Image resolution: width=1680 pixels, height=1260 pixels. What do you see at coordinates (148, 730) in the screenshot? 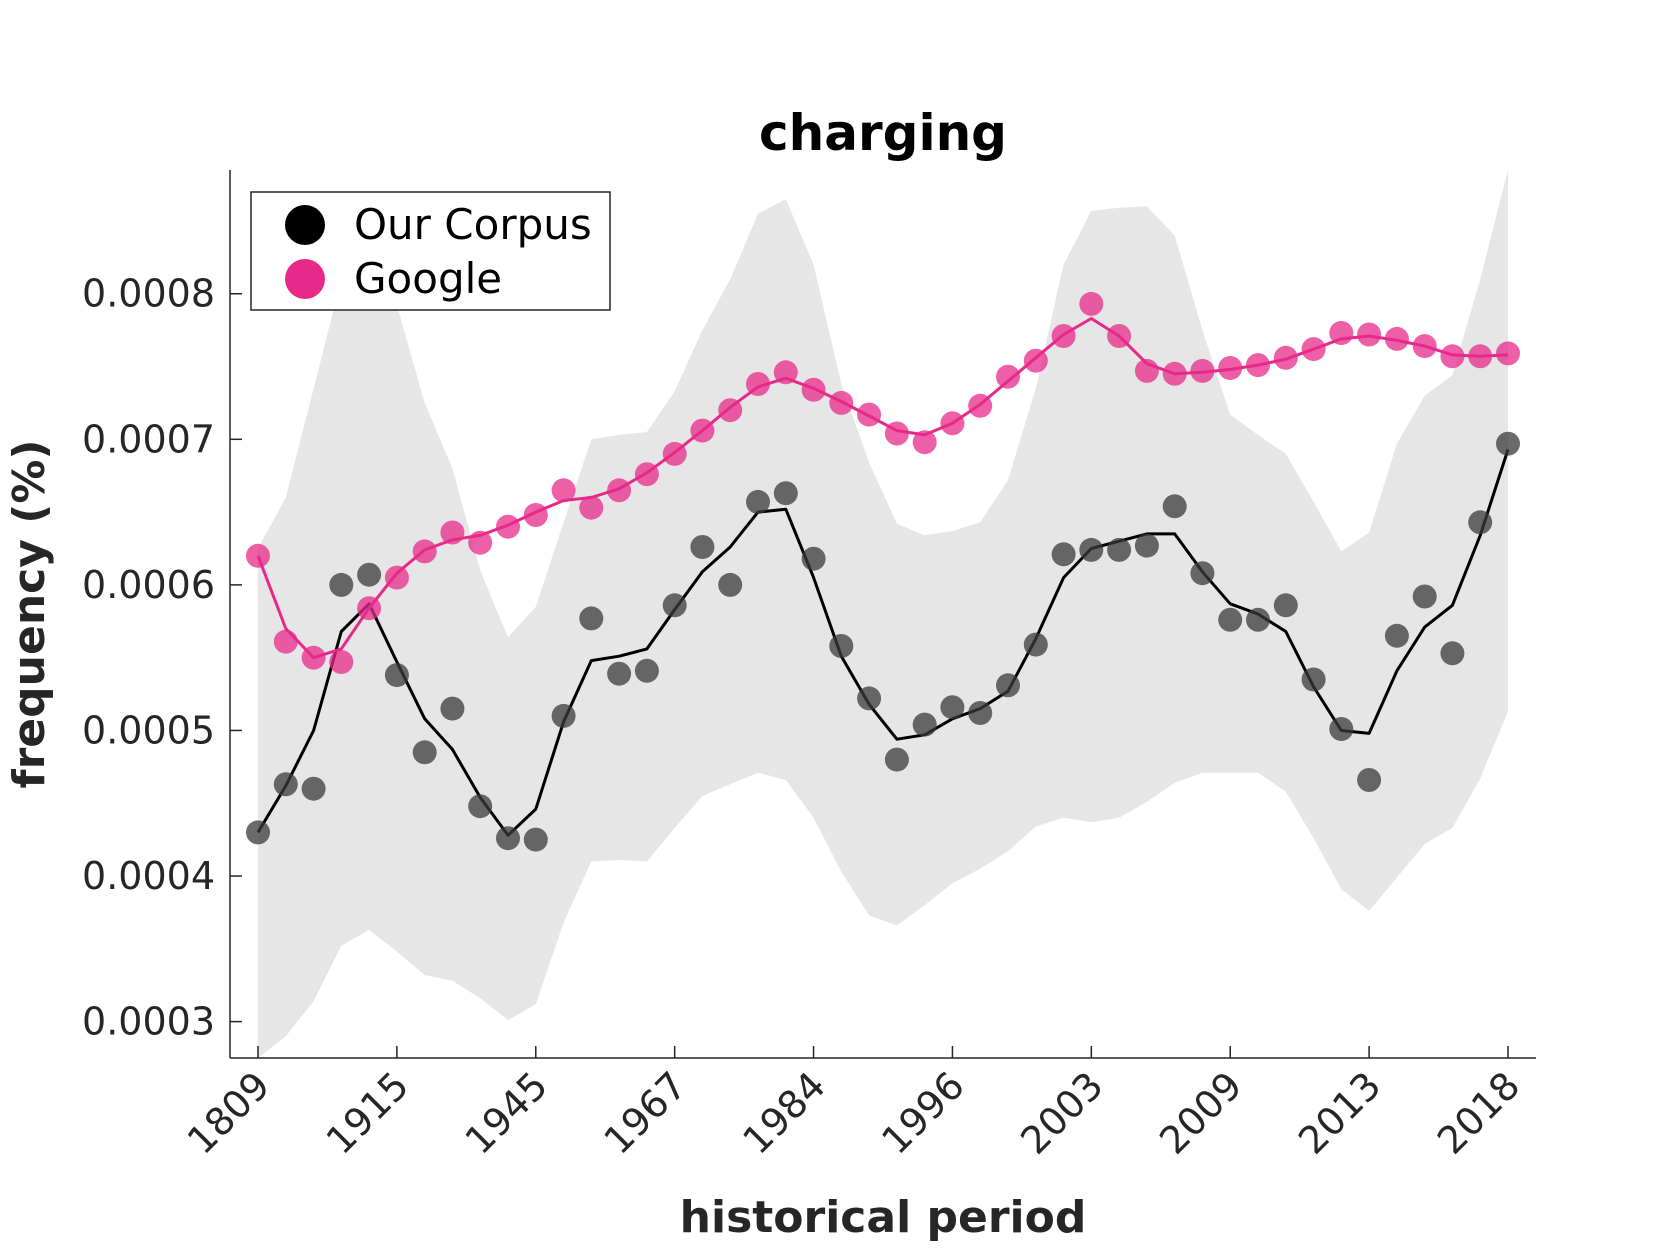
I see `y-tick-label: 0.0005` at bounding box center [148, 730].